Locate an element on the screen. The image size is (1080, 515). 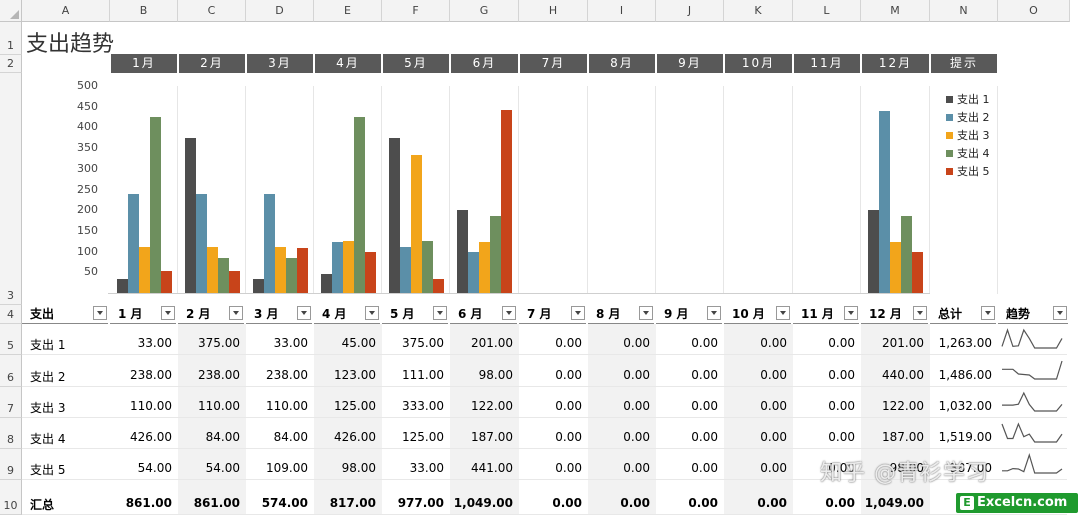
table-header-3: 2 月 is located at coordinates (211, 314).